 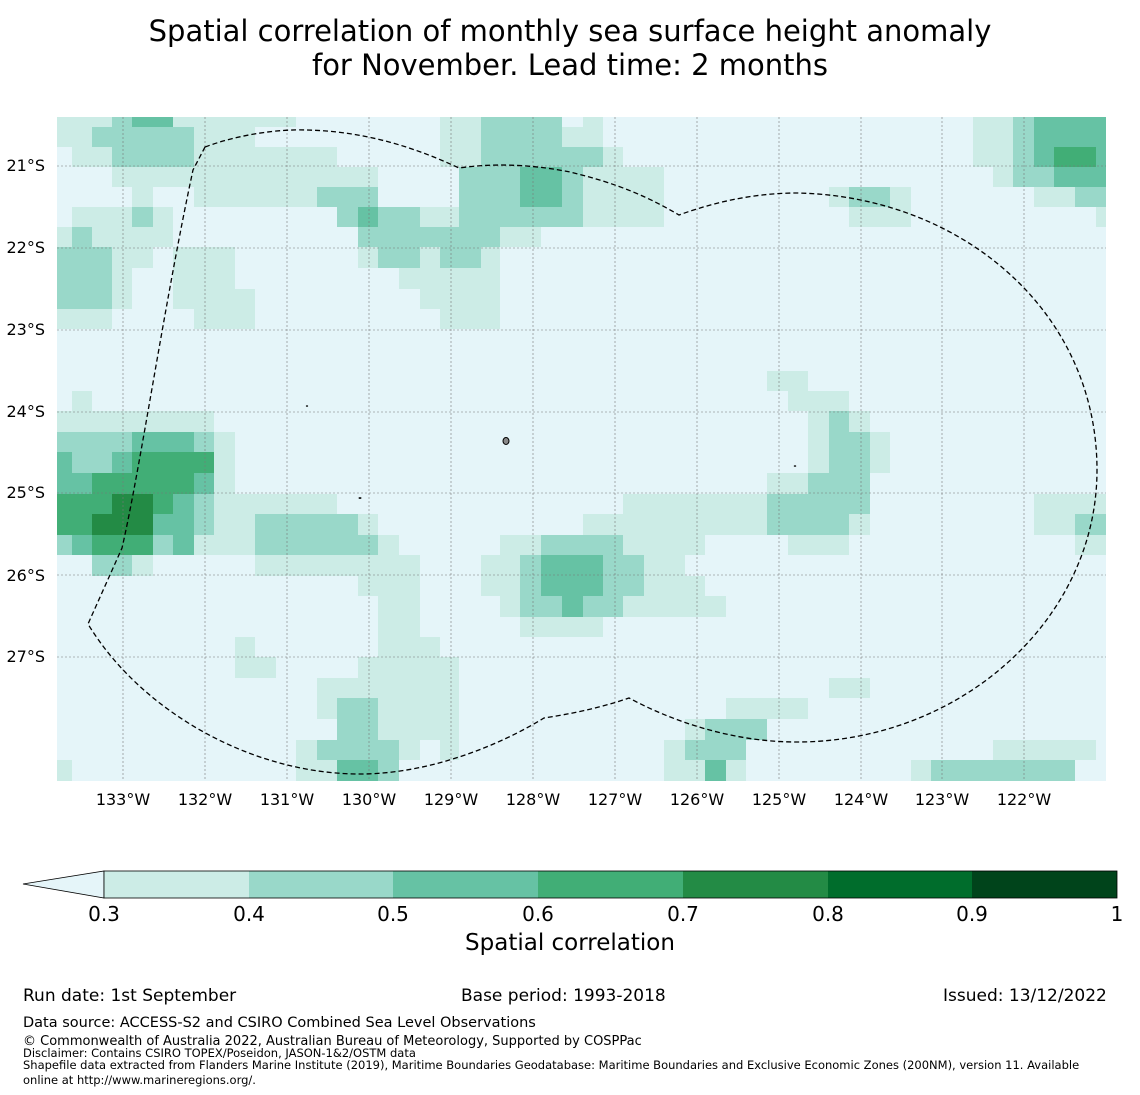 What do you see at coordinates (123, 799) in the screenshot?
I see `lon-label: 133°W` at bounding box center [123, 799].